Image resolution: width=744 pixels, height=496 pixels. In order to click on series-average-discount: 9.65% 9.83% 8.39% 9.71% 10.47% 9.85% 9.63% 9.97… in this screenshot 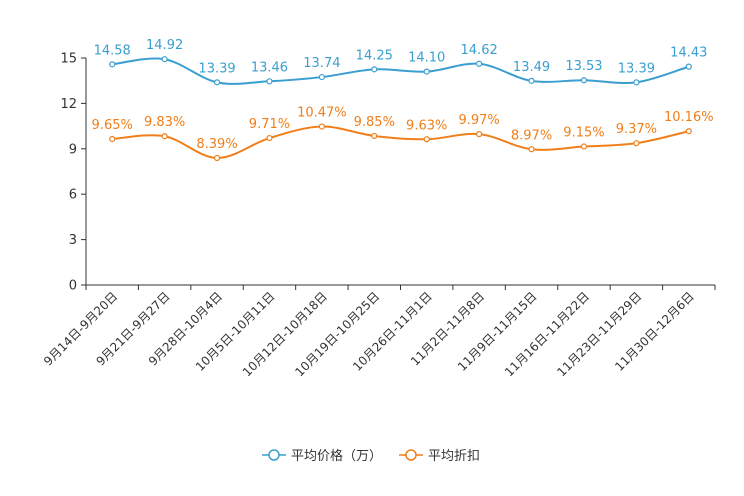, I will do `click(403, 134)`.